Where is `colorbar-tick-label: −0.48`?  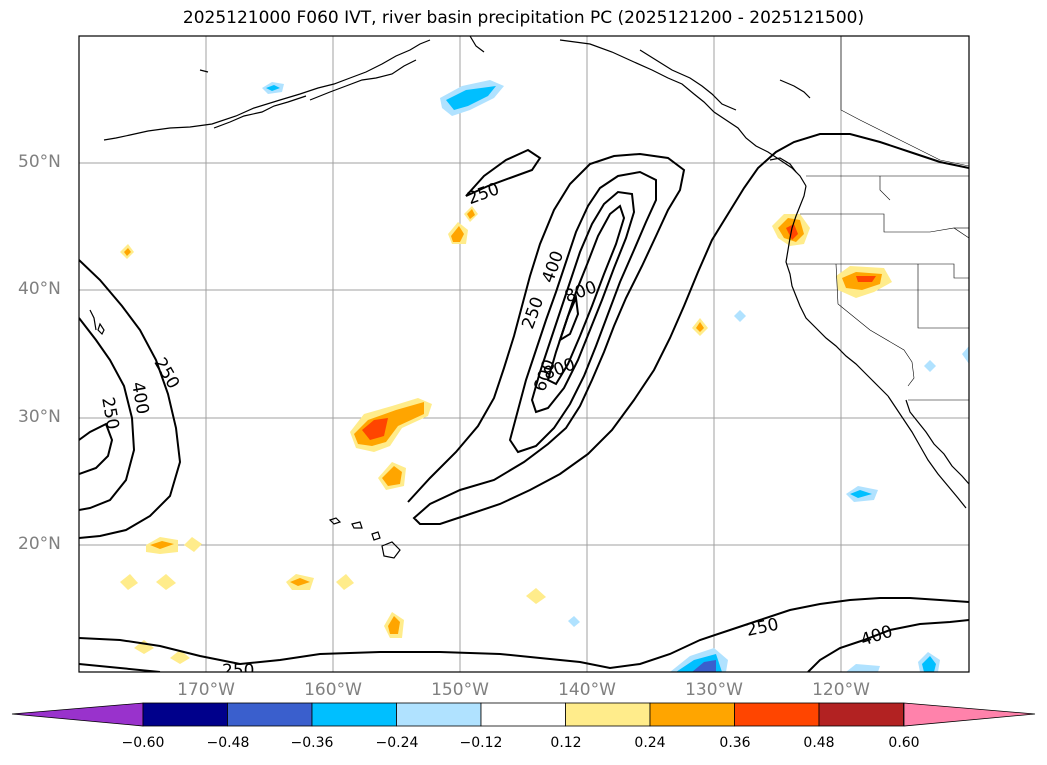
colorbar-tick-label: −0.48 is located at coordinates (228, 743).